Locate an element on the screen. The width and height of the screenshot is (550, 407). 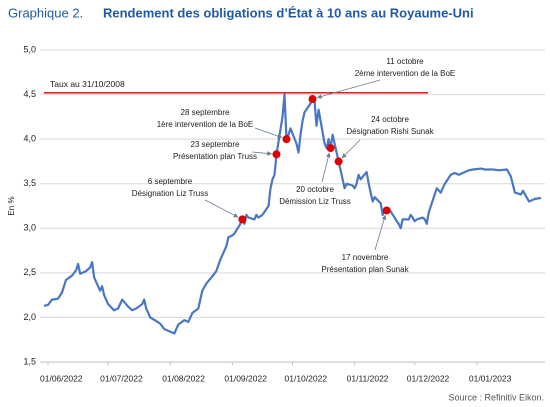
y-tick-label: 5,0 is located at coordinates (29, 49).